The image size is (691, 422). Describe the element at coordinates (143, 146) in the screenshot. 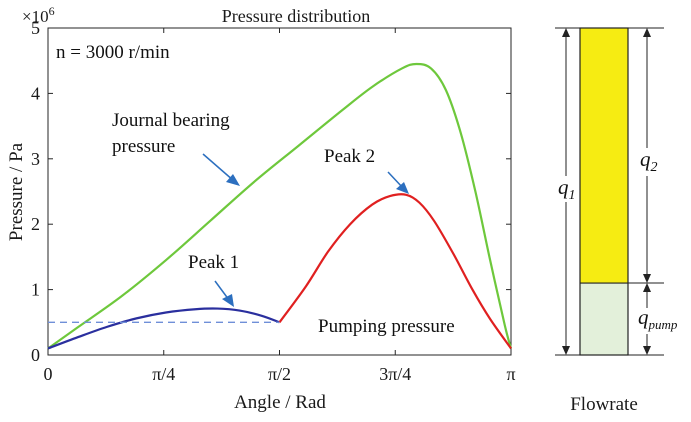

I see `journal-bearing-label-line2: pressure` at that location.